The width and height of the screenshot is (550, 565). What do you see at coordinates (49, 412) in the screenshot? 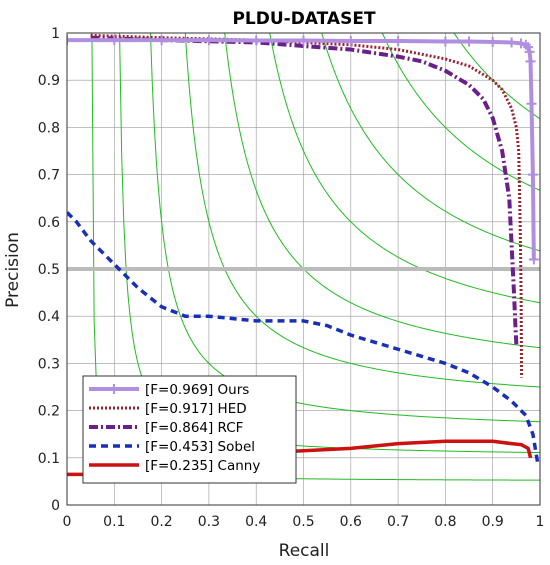
I see `y-tick-label: 0.2` at bounding box center [49, 412].